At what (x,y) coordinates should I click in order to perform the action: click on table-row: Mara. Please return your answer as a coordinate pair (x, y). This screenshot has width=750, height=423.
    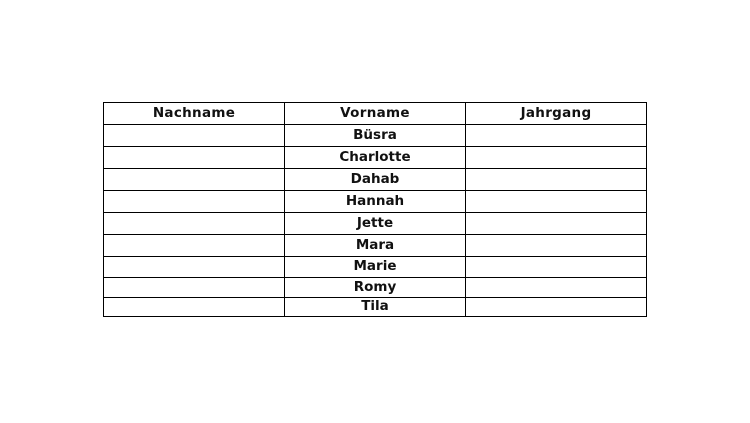
    Looking at the image, I should click on (375, 245).